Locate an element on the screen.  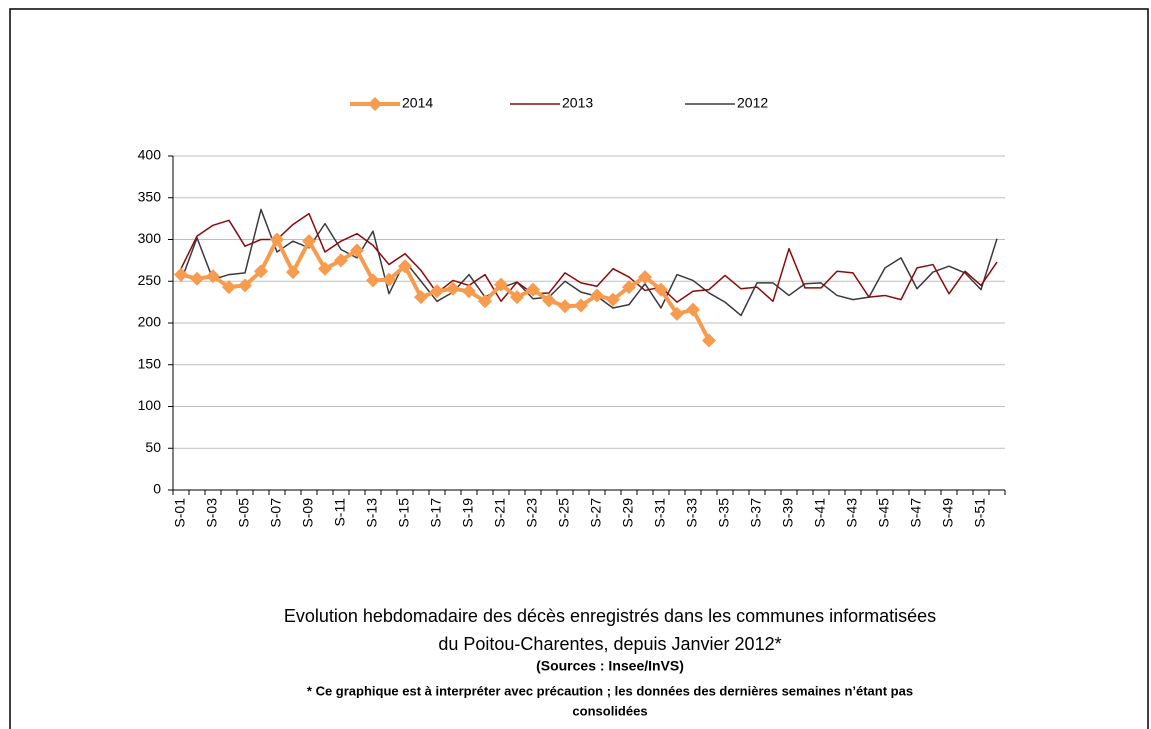
x-tick-label: S-49 is located at coordinates (948, 513).